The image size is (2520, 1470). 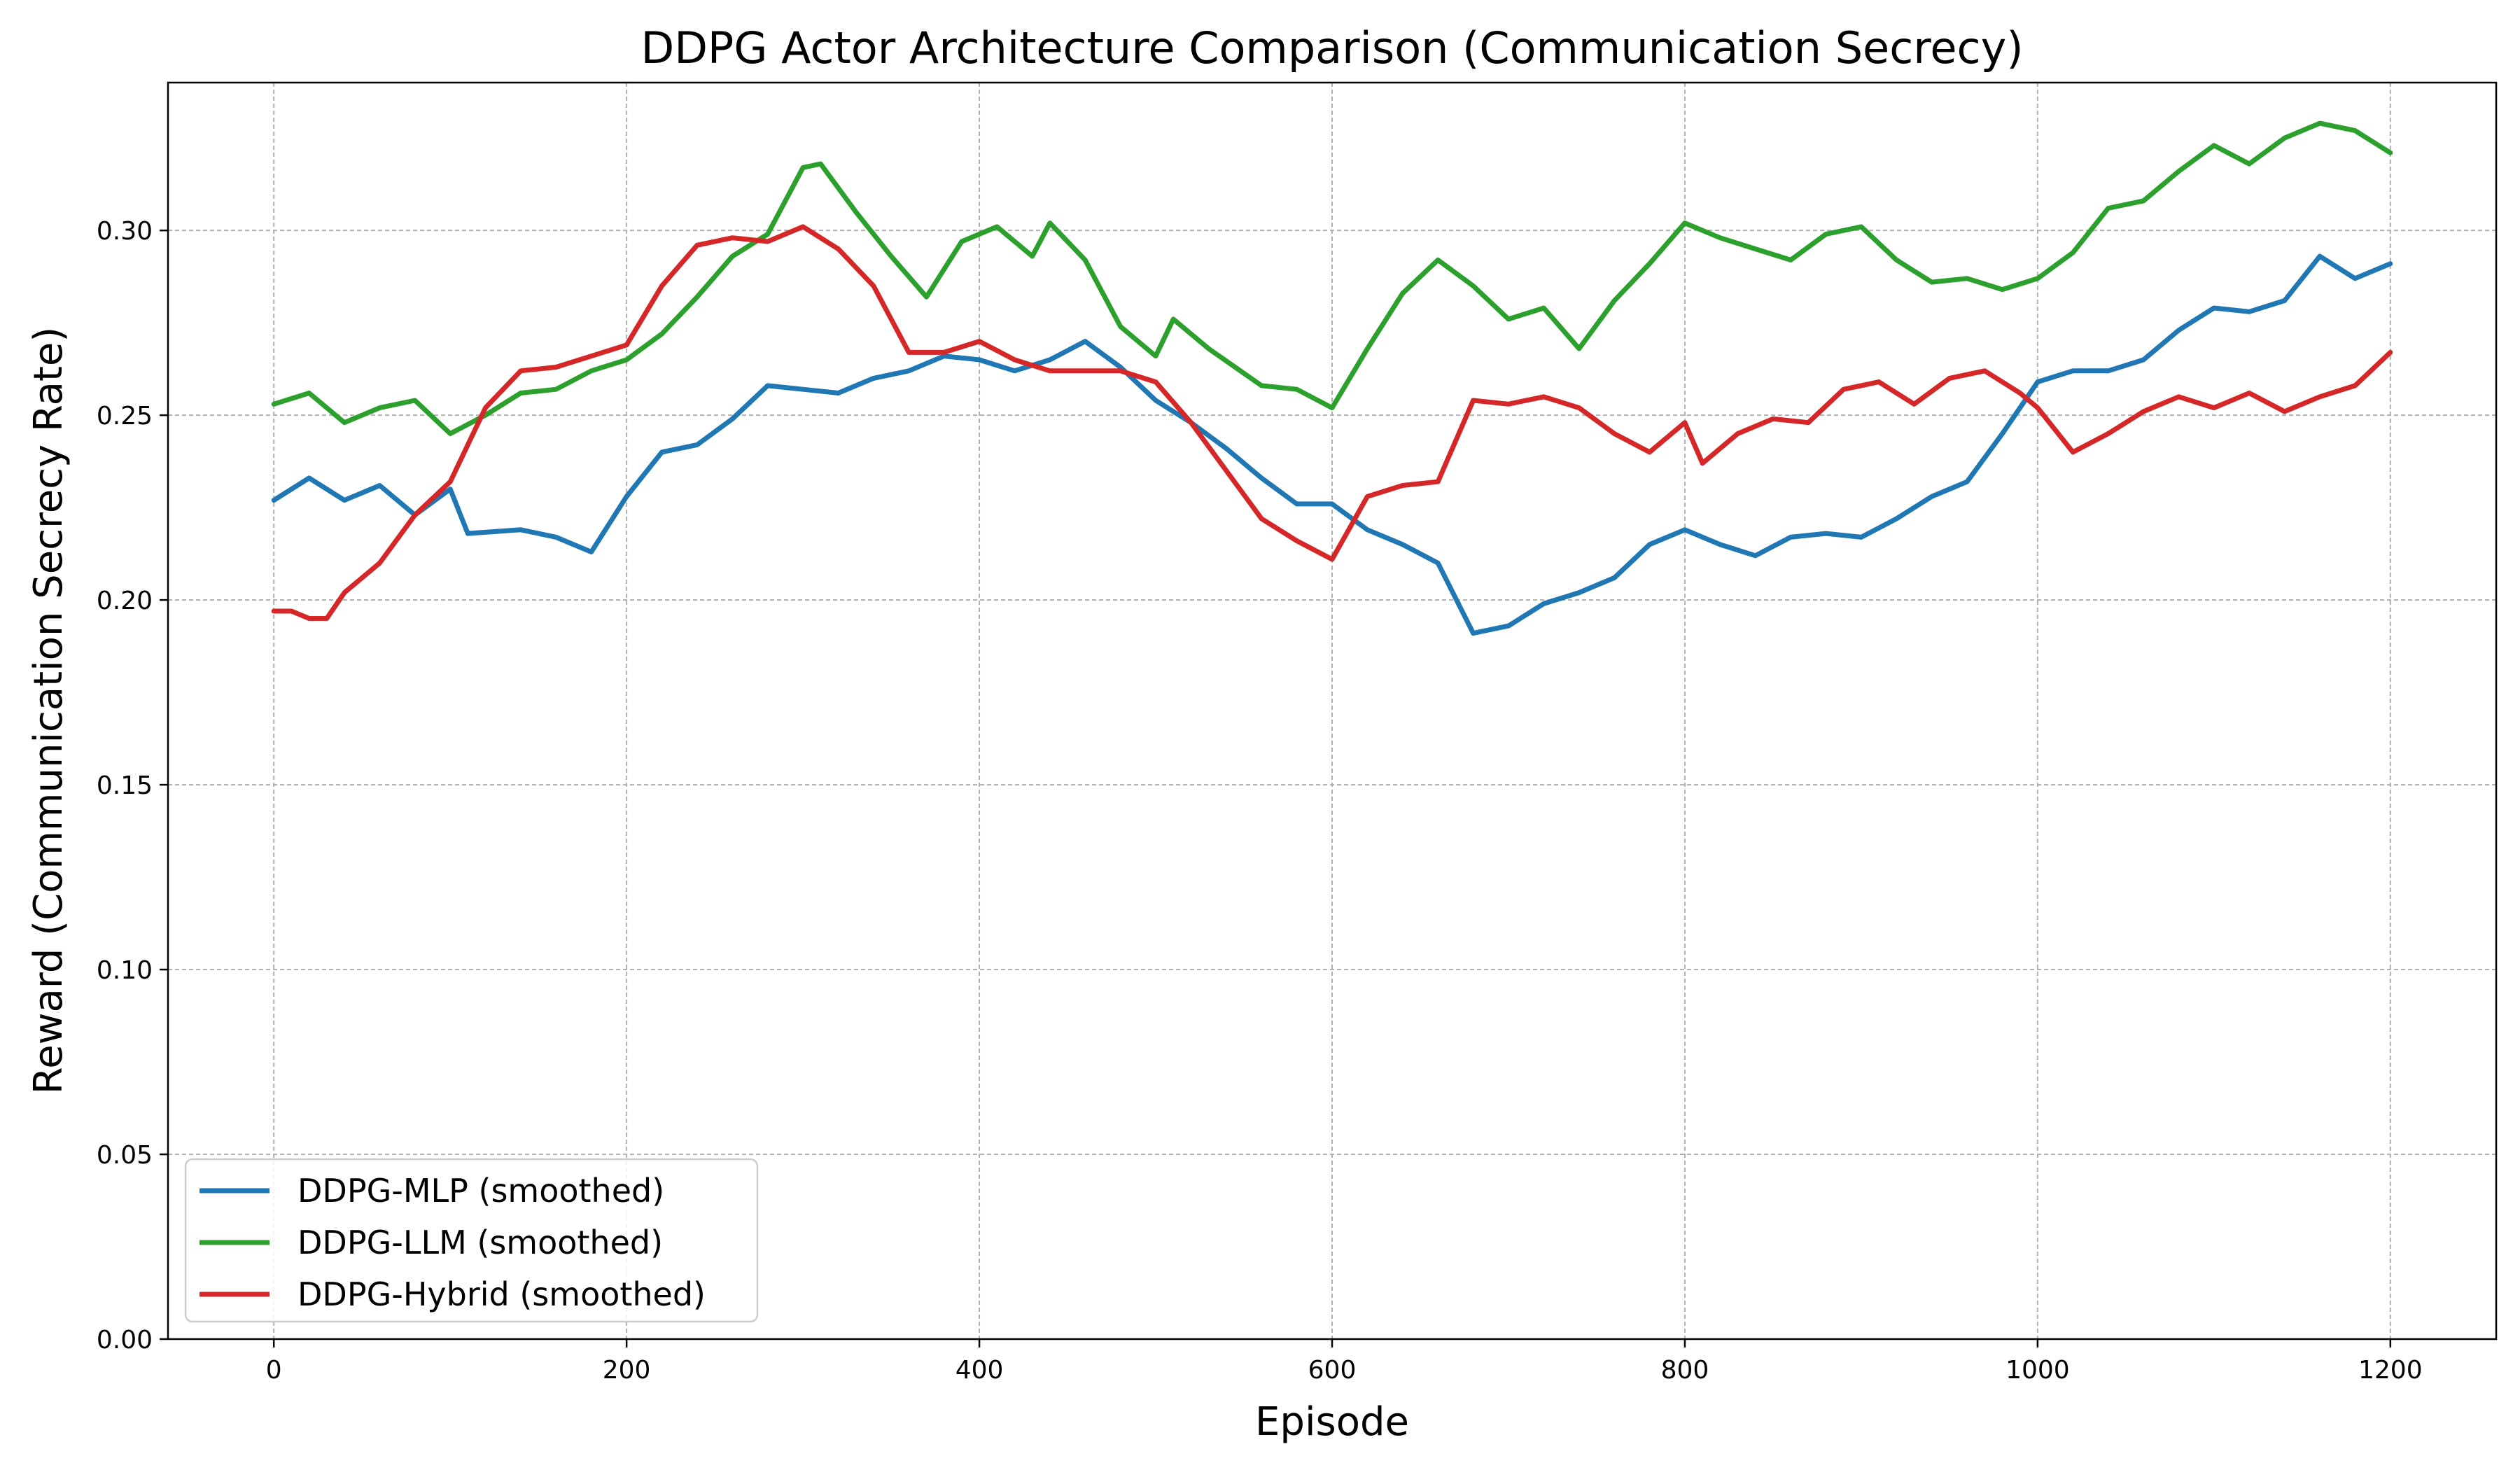 I want to click on y-tick-label: 0.05, so click(x=125, y=1155).